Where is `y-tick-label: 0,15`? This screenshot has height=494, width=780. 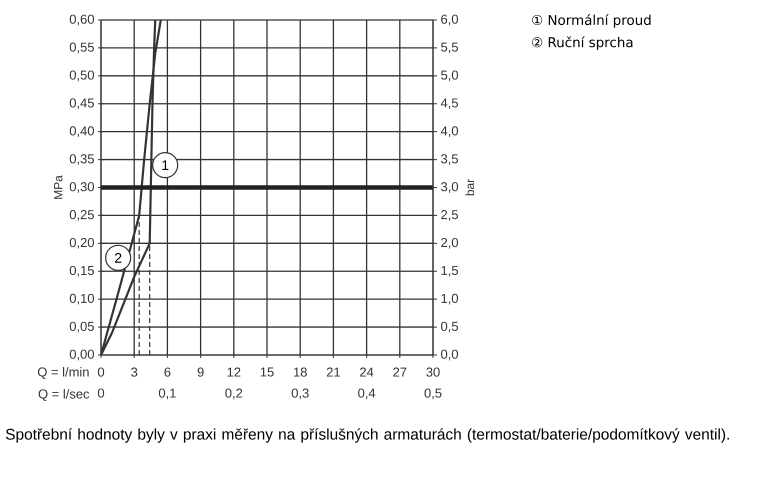 y-tick-label: 0,15 is located at coordinates (82, 271).